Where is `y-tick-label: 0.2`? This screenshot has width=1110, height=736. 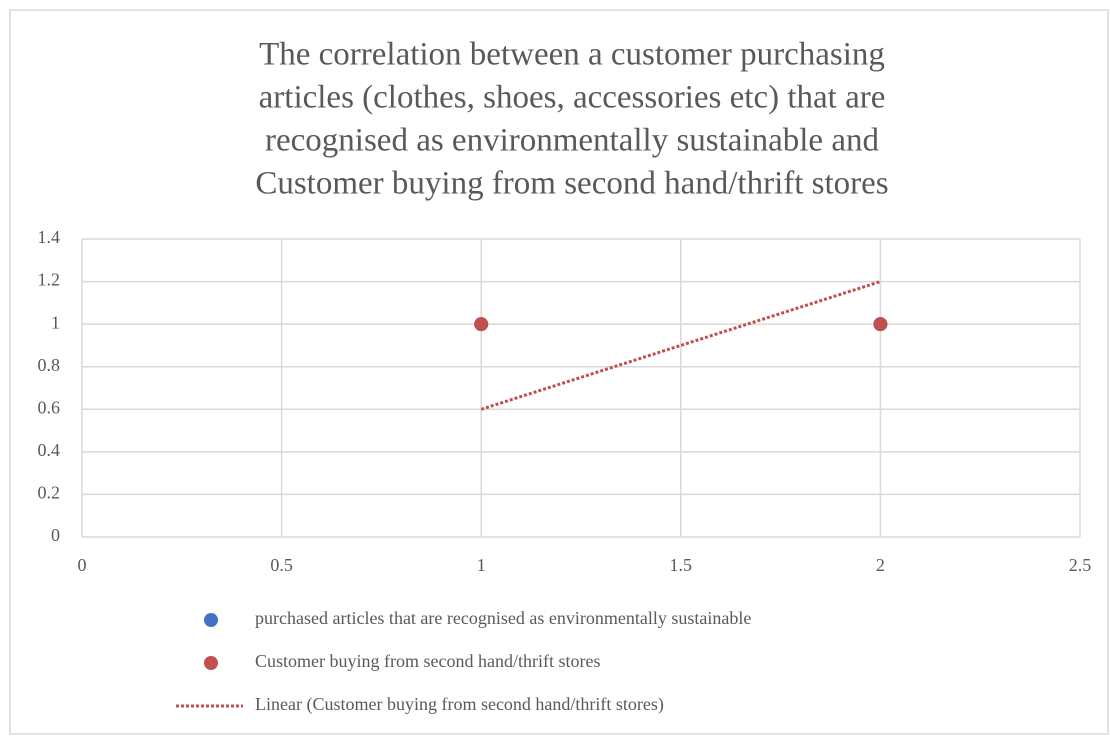
y-tick-label: 0.2 is located at coordinates (49, 493).